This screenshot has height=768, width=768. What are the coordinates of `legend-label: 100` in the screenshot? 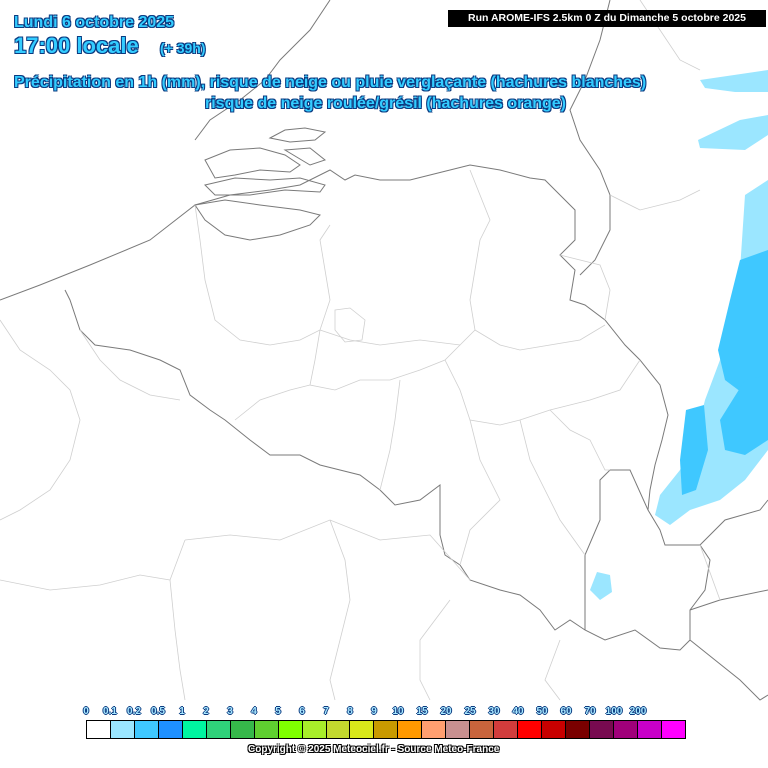 It's located at (614, 711).